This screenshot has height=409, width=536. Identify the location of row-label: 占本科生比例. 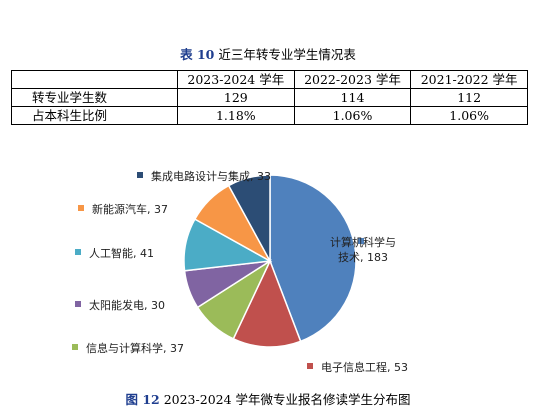
(94, 115).